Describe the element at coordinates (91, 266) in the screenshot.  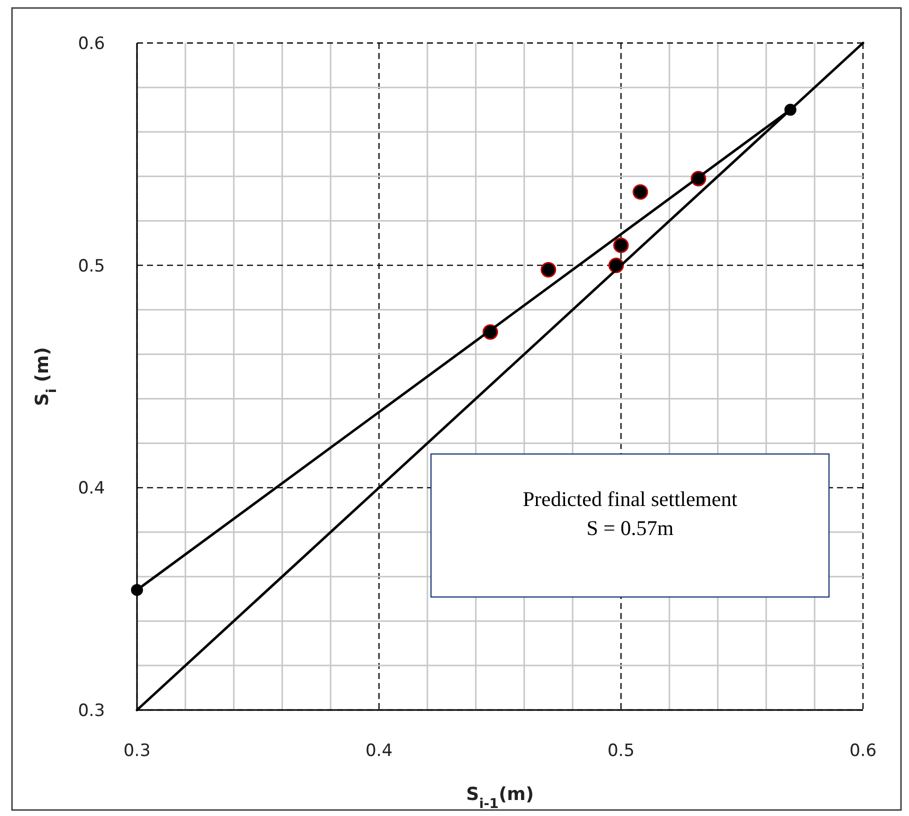
I see `y-tick-label: 0.5` at that location.